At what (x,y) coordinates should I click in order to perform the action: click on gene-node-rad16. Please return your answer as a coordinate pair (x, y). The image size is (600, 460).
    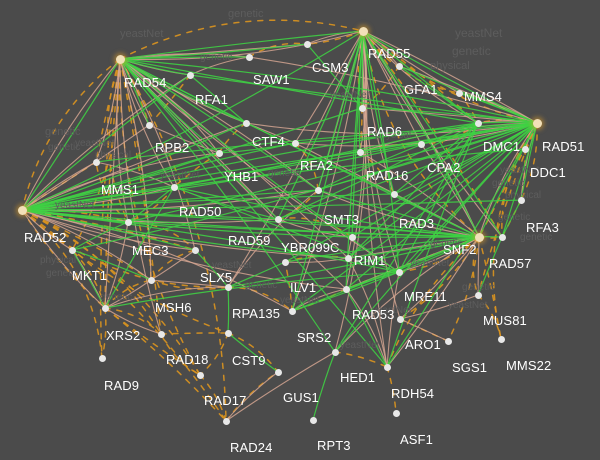
    Looking at the image, I should click on (360, 152).